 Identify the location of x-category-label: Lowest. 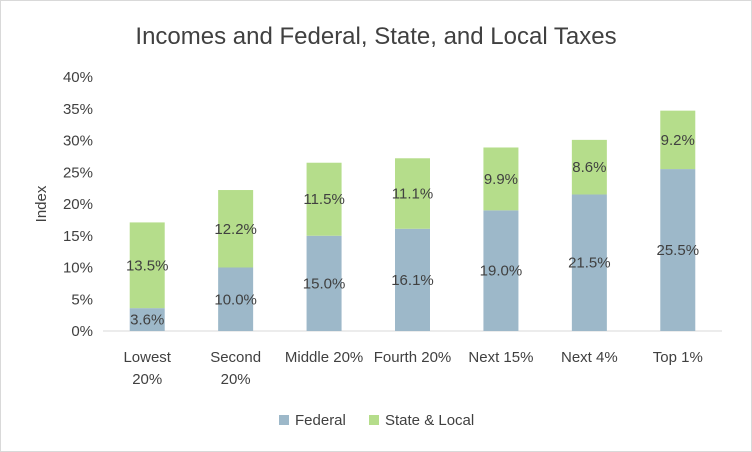
(147, 357).